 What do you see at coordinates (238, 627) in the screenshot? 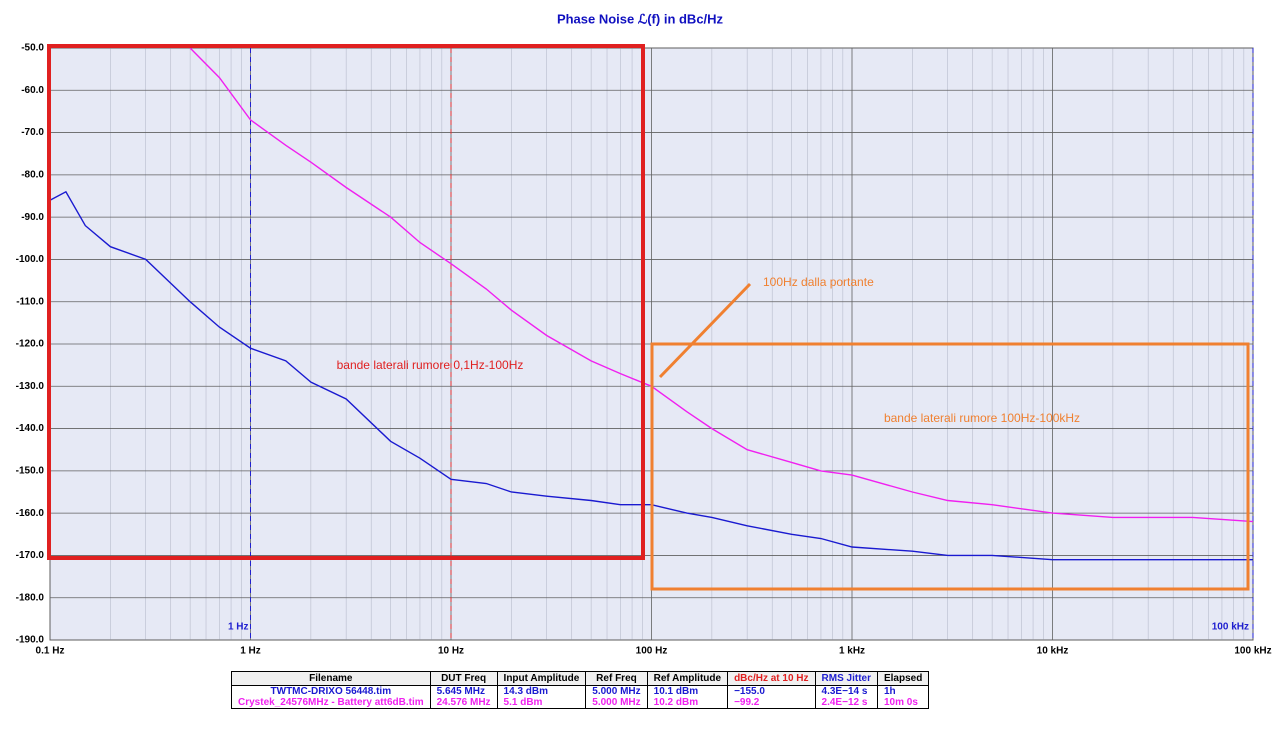
I see `marker-label: 1 Hz` at bounding box center [238, 627].